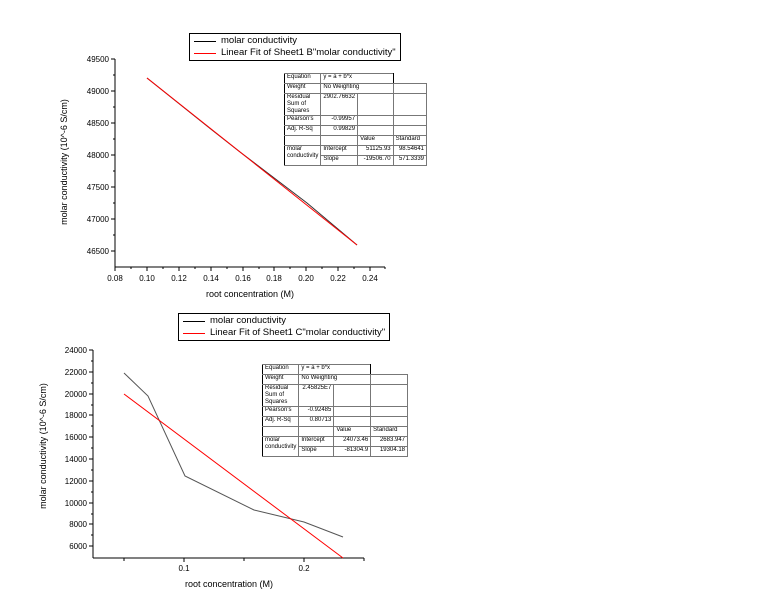 The width and height of the screenshot is (768, 594). Describe the element at coordinates (389, 451) in the screenshot. I see `cell: 19304.18` at that location.